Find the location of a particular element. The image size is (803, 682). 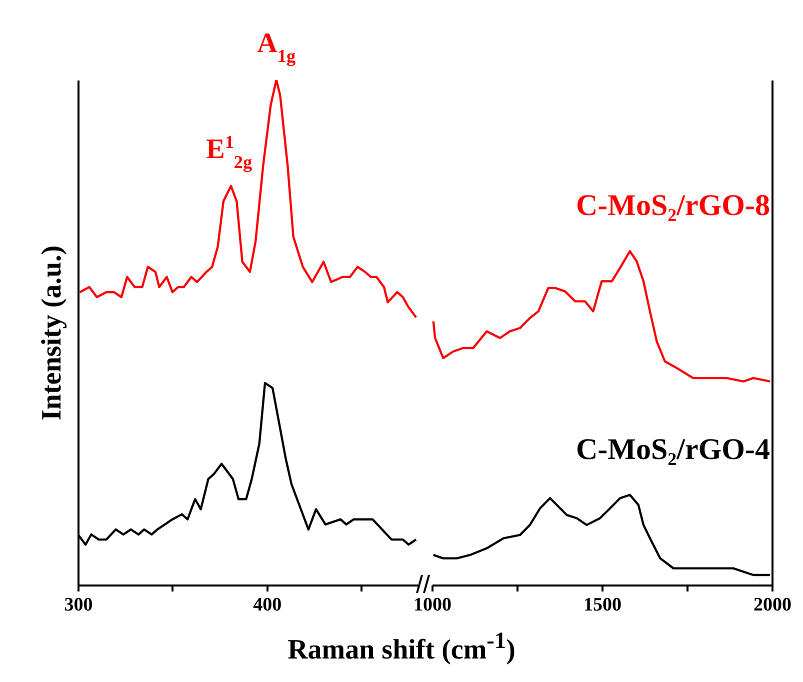

x-axis-title: Raman shift (cm$^{-1}$) is located at coordinates (401, 647).